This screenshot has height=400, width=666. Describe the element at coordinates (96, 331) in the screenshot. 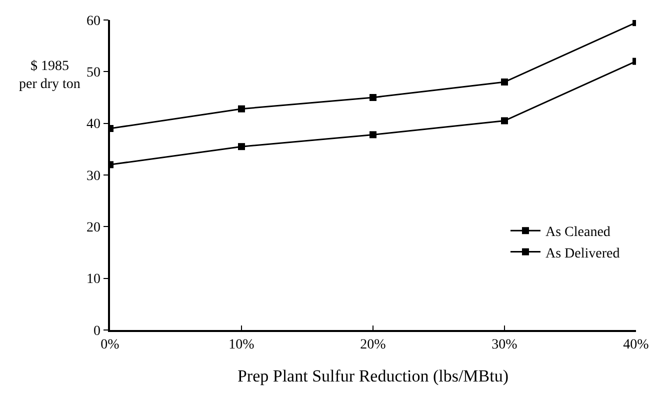

I see `y-tick-label: 0` at that location.